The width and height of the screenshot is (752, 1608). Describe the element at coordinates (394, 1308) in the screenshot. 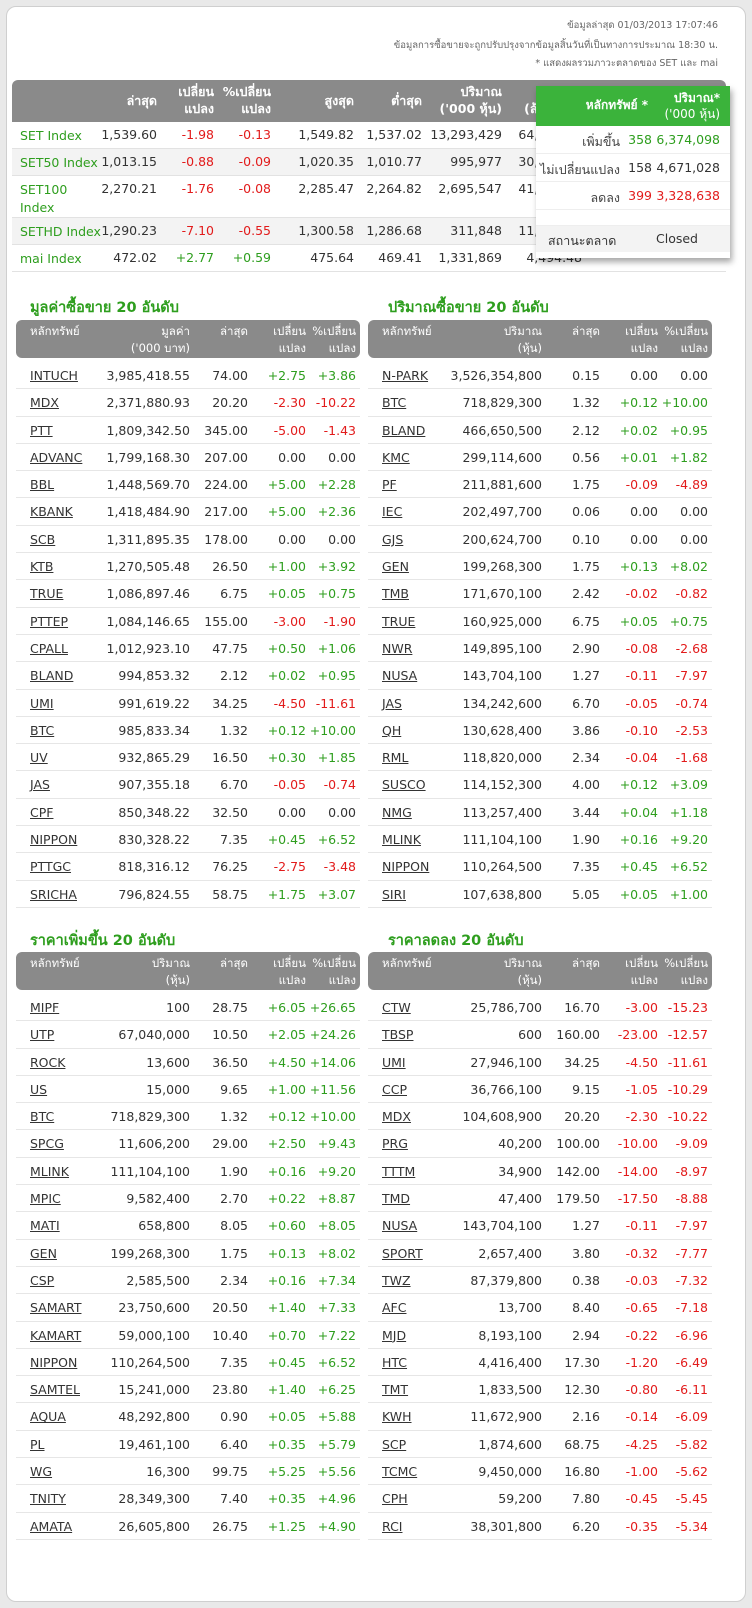

I see `security-link: AFC` at that location.